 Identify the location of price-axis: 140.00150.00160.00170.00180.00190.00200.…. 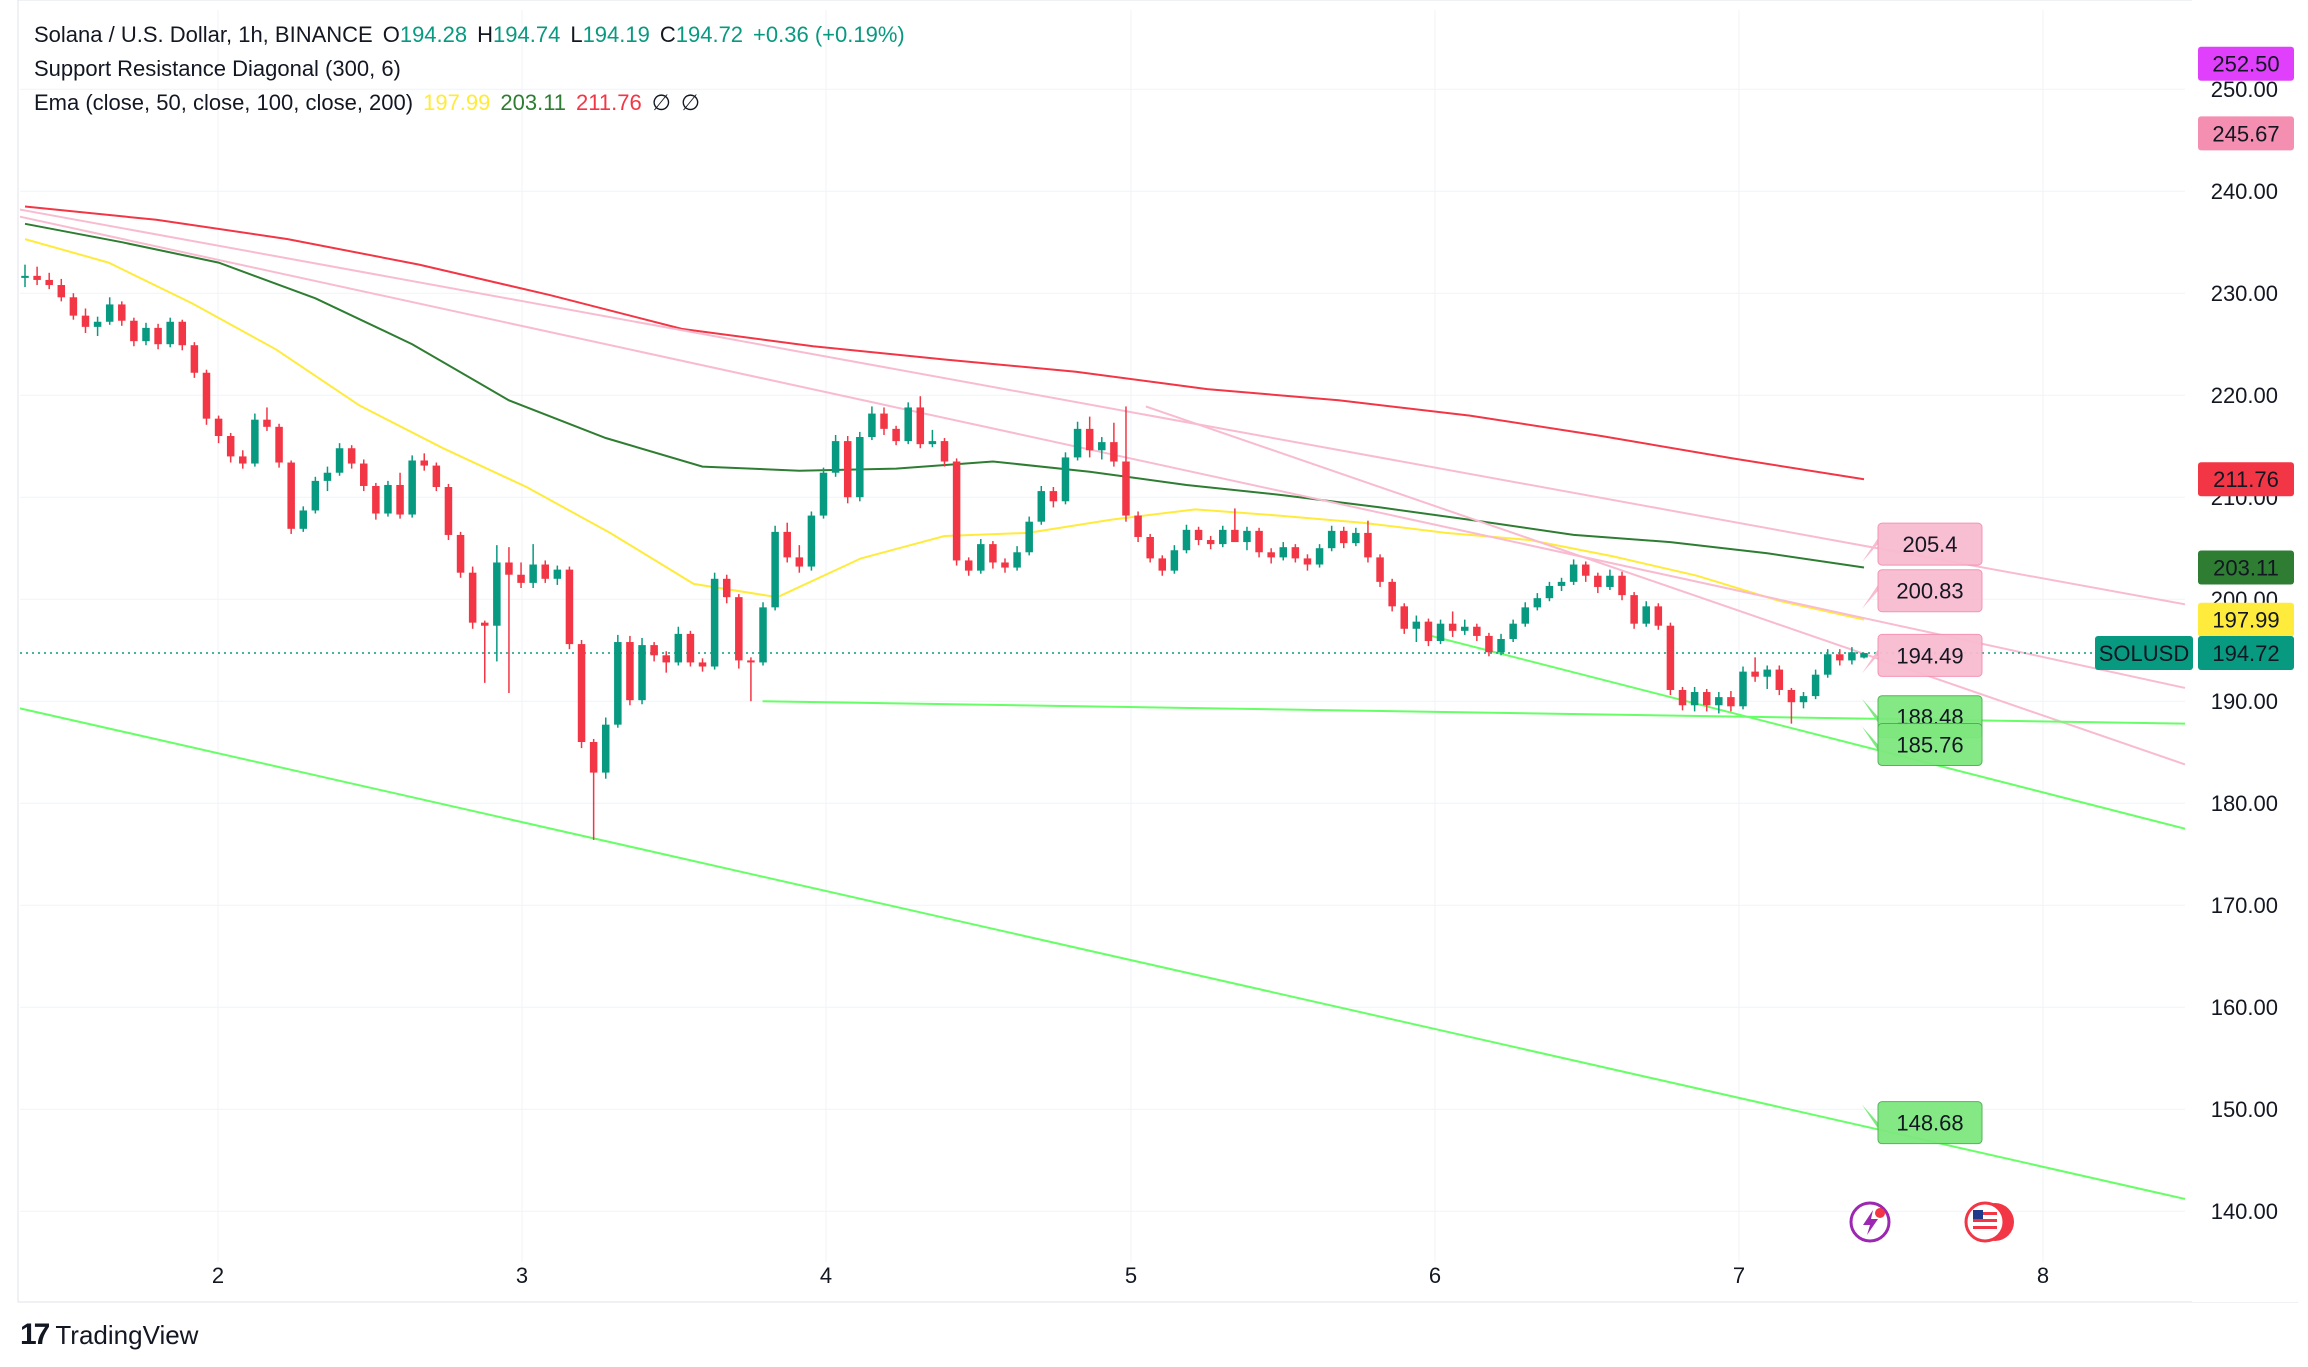
(2201, 651).